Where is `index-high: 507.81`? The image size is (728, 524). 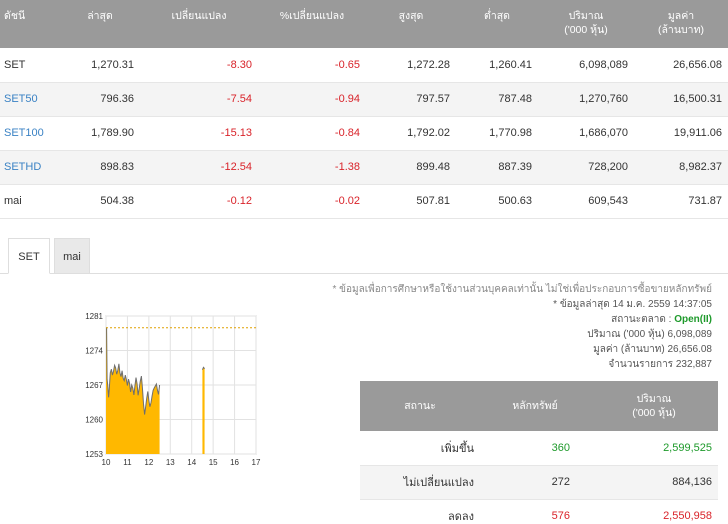
index-high: 507.81 is located at coordinates (411, 201).